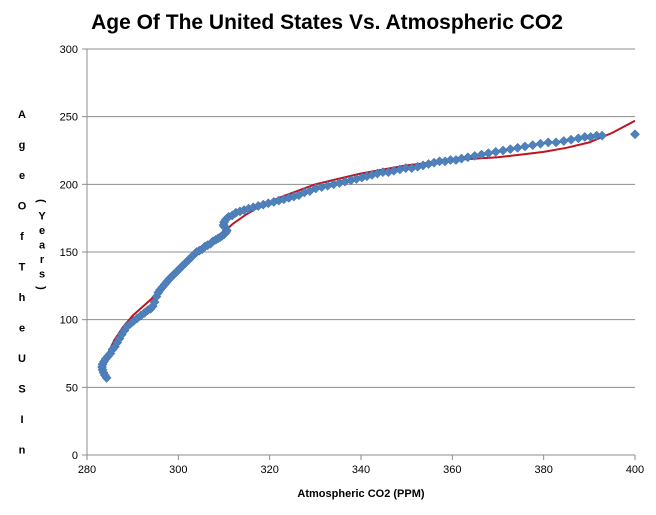 This screenshot has height=515, width=656. Describe the element at coordinates (69, 118) in the screenshot. I see `y-tick-label: 250` at that location.